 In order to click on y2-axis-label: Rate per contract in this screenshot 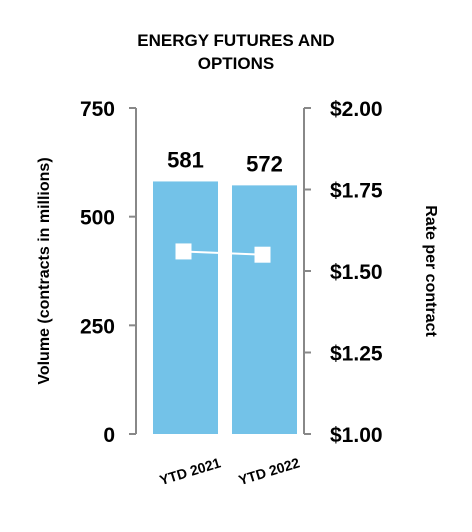, I will do `click(430, 271)`.